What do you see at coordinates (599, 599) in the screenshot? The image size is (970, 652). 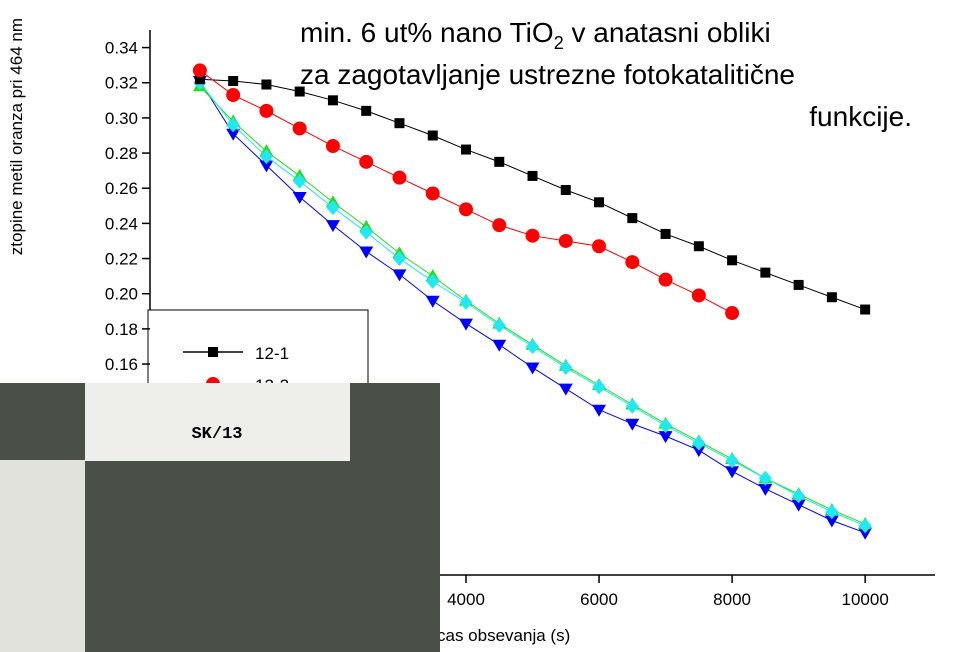 I see `x-tick-label: 6000` at bounding box center [599, 599].